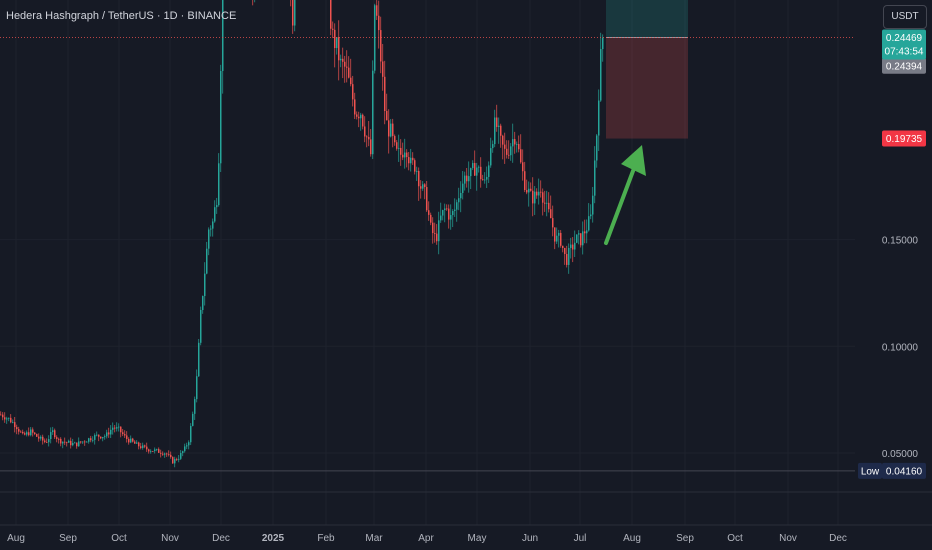  I want to click on time-tick-label: Feb, so click(326, 538).